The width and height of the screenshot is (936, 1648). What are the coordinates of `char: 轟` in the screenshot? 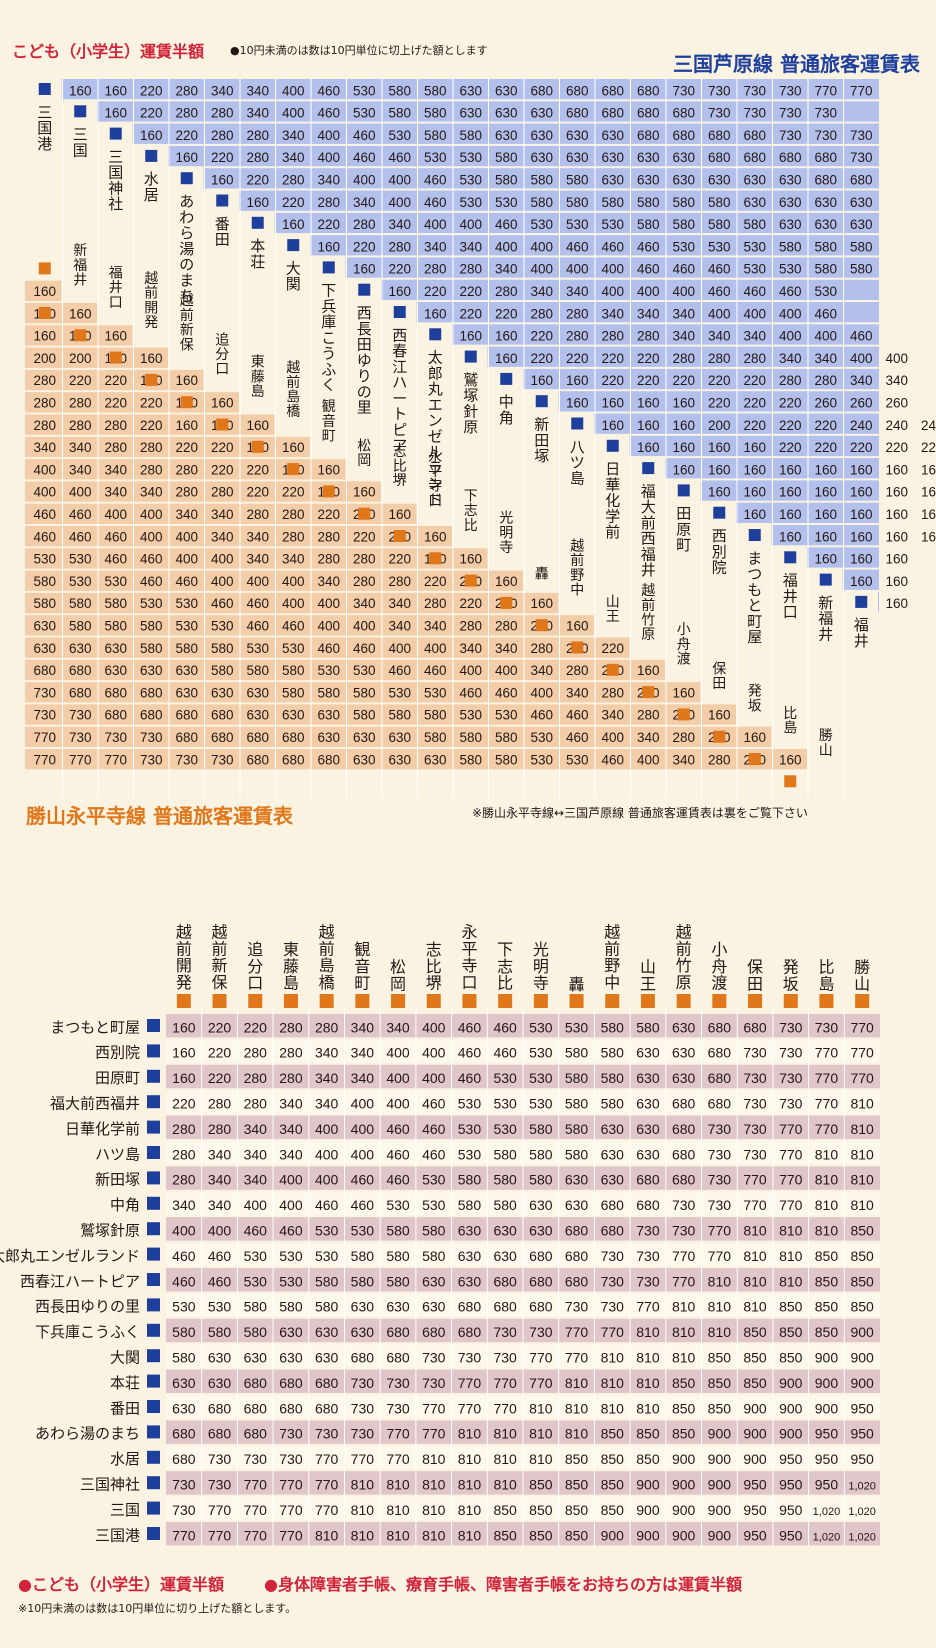 It's located at (542, 574).